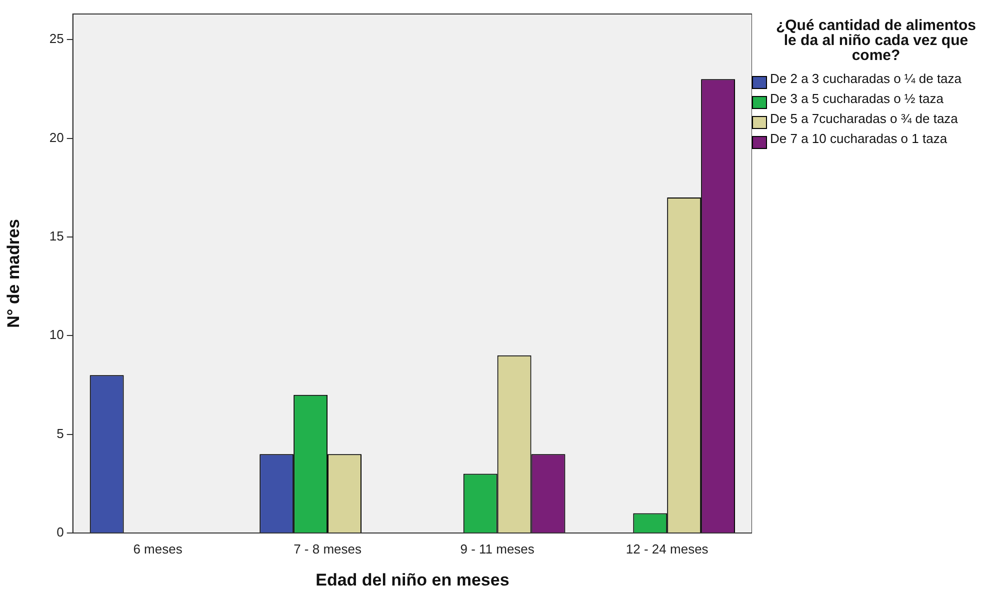 This screenshot has height=599, width=998. I want to click on y-tick-label: 25, so click(56, 38).